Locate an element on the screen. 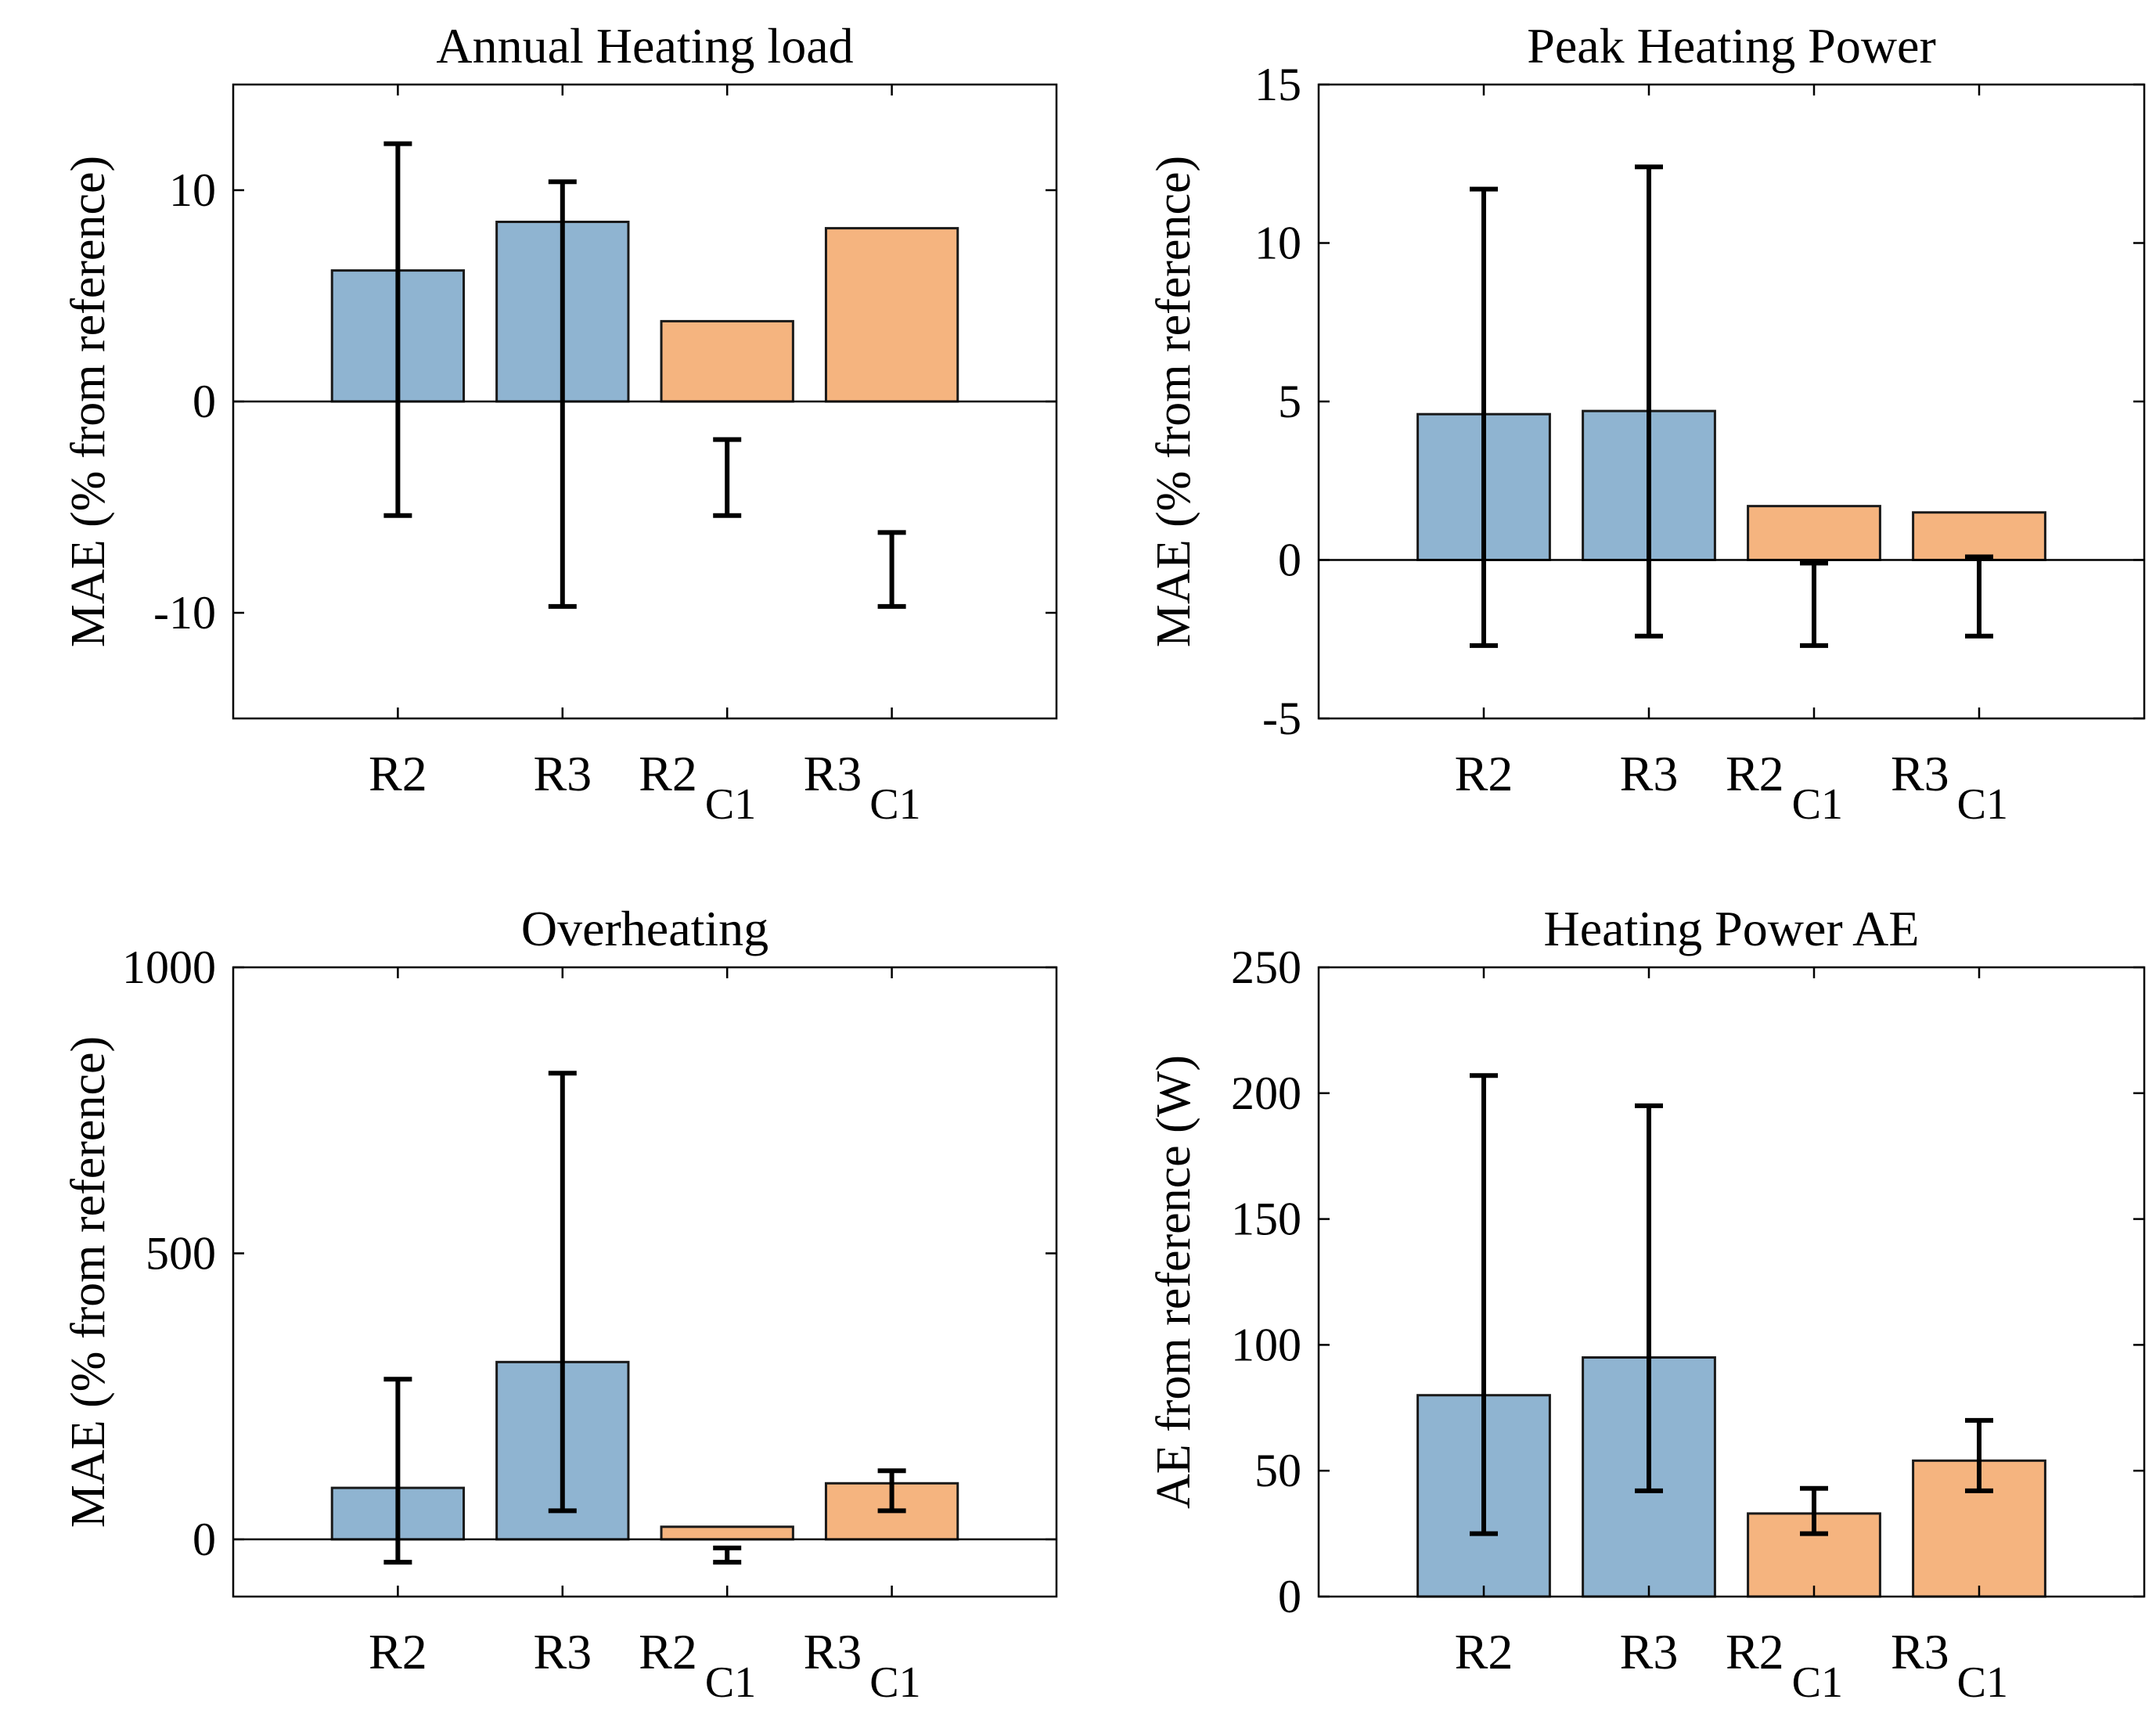 This screenshot has width=2156, height=1721. y-tick-label: 500 is located at coordinates (181, 1253).